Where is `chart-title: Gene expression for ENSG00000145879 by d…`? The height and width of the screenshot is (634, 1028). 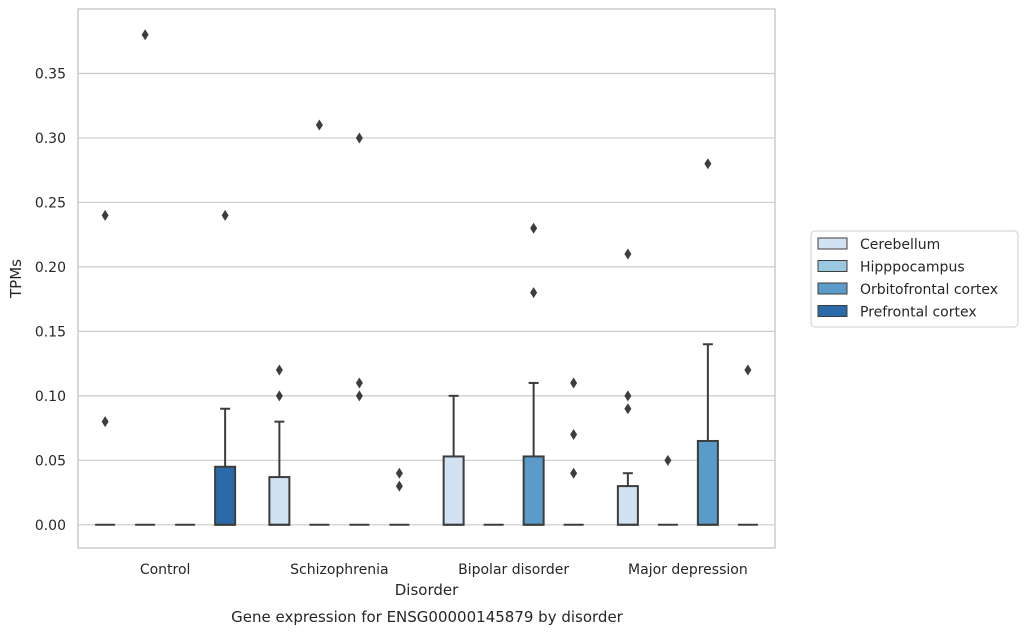 chart-title: Gene expression for ENSG00000145879 by d… is located at coordinates (427, 617).